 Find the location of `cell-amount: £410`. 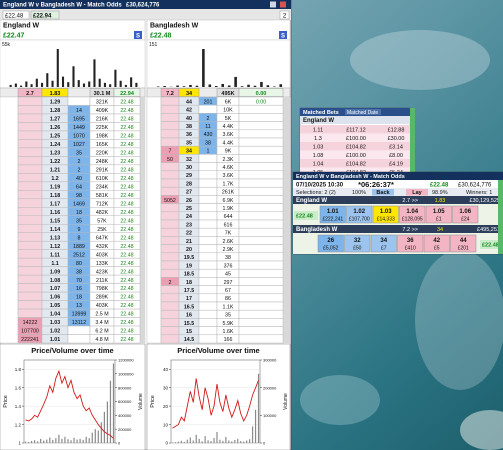

cell-amount: £410 is located at coordinates (410, 249).